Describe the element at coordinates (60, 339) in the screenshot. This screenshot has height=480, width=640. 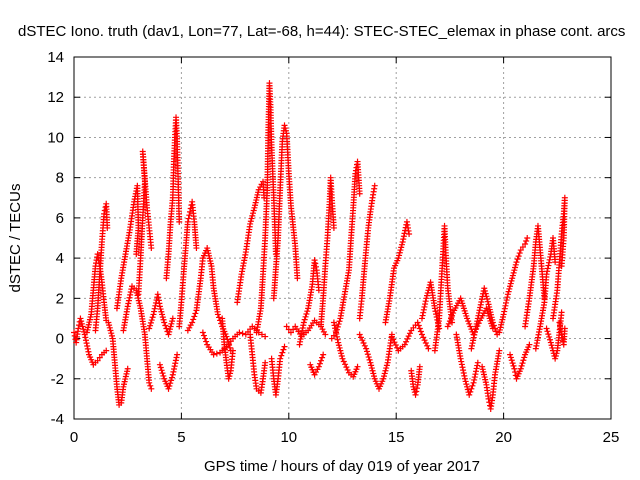
I see `y-tick-label: 0` at that location.